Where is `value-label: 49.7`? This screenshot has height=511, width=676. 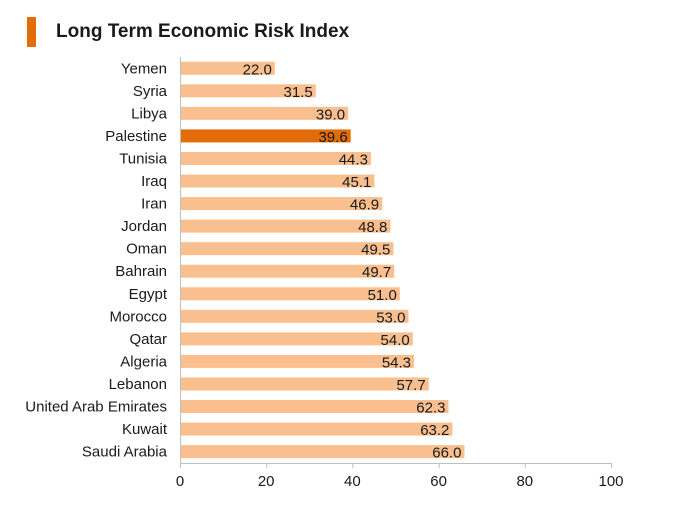
value-label: 49.7 is located at coordinates (376, 272).